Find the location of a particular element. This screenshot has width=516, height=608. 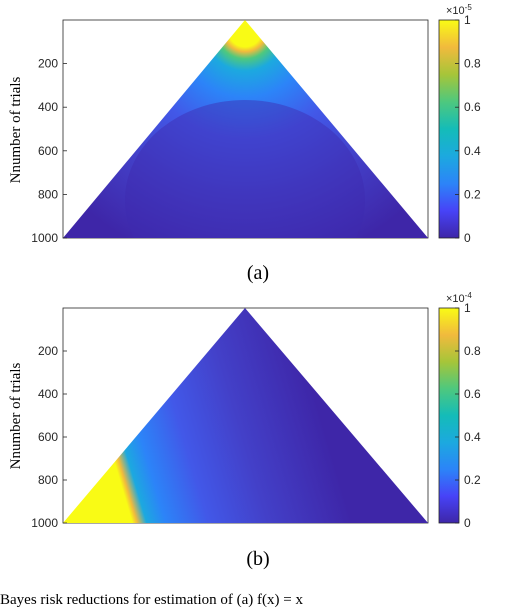

panel-caption-a: (a) is located at coordinates (258, 273).